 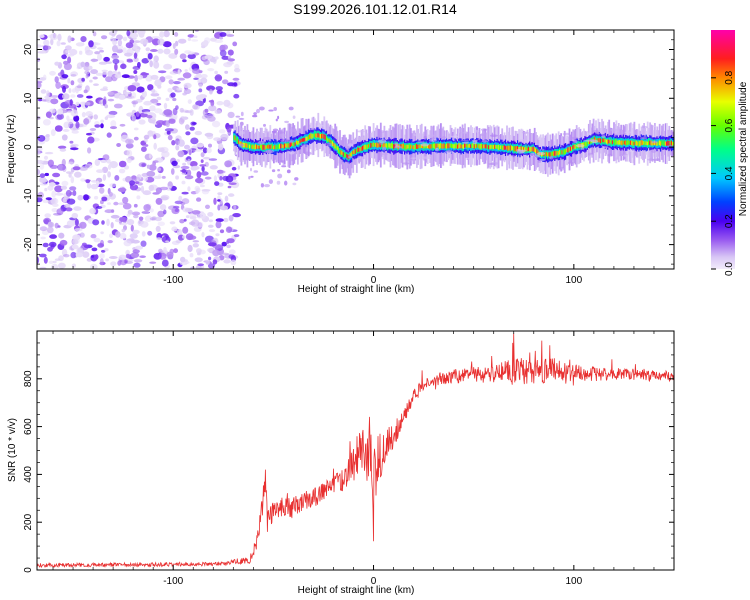 What do you see at coordinates (729, 125) in the screenshot?
I see `colorbar-tick-label: 0.6` at bounding box center [729, 125].